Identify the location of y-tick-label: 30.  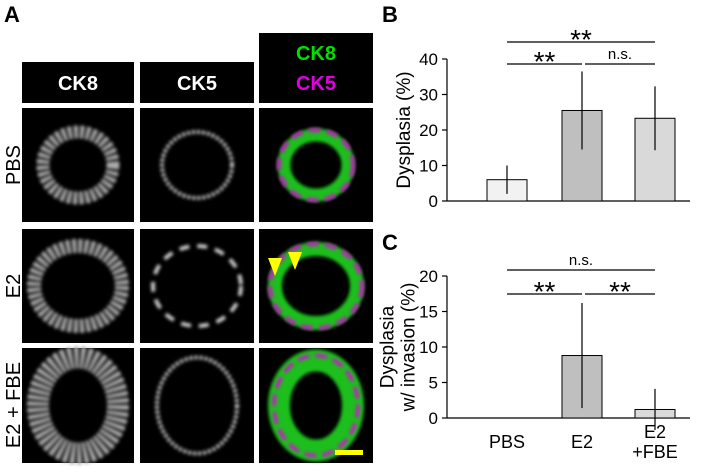
(428, 95).